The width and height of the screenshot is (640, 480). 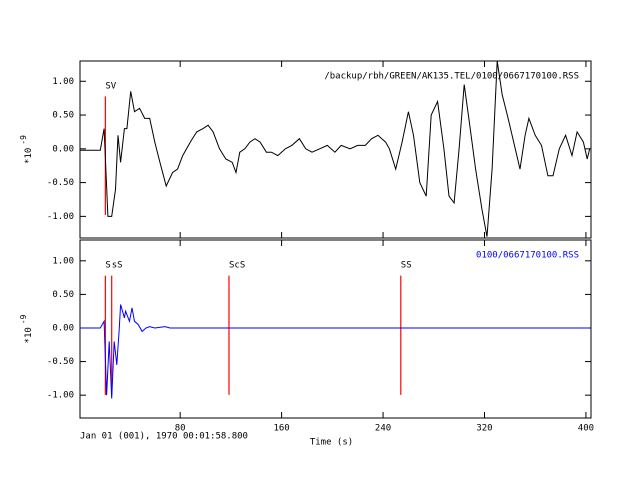 I want to click on x-tick-label: 400, so click(x=586, y=429).